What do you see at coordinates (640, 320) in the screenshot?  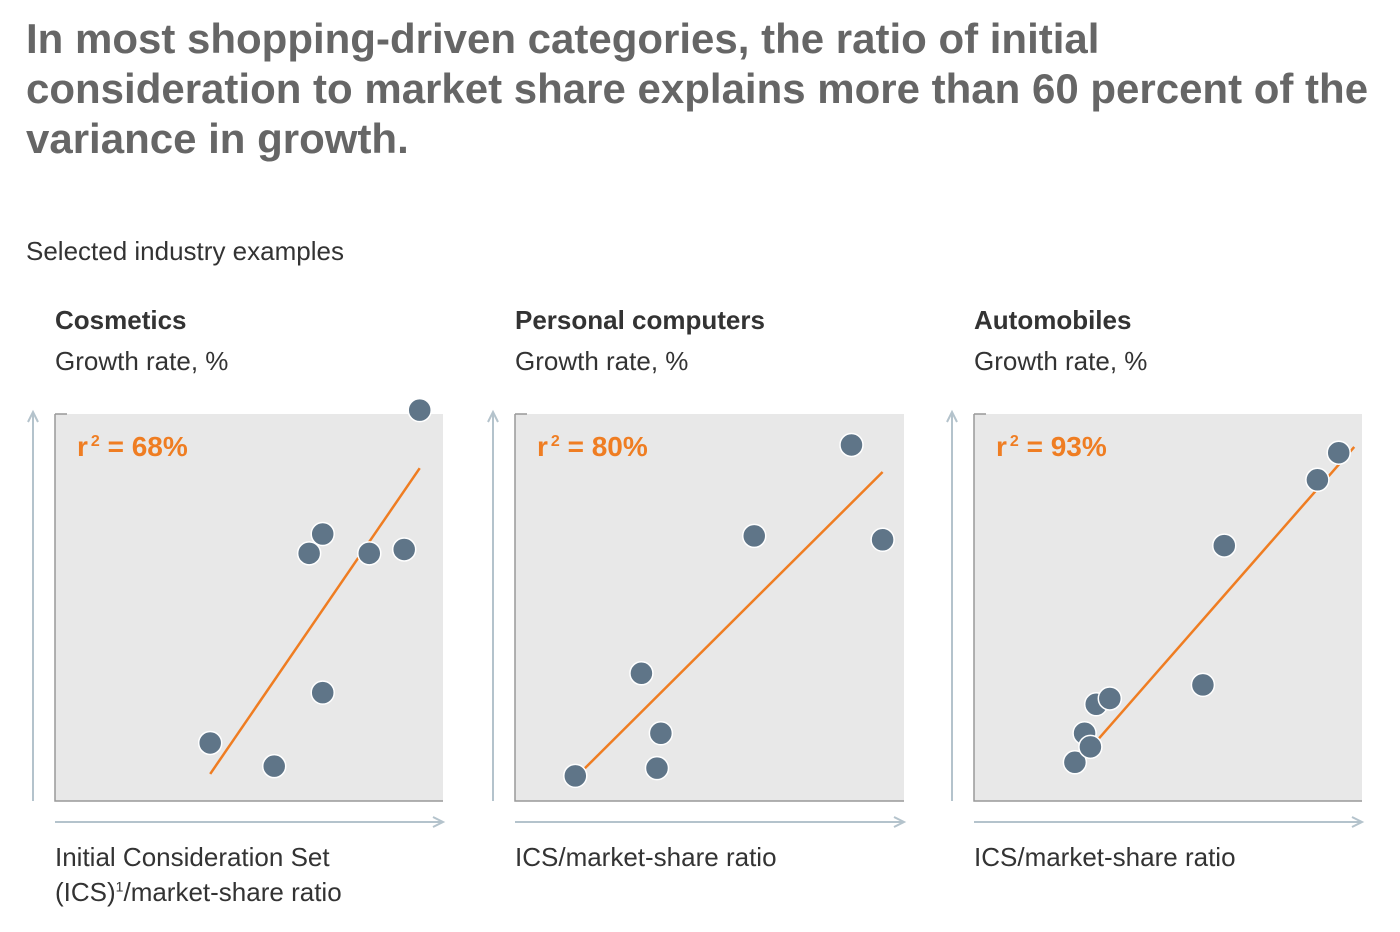 I see `panel-title-personal-computers: Personal computers` at bounding box center [640, 320].